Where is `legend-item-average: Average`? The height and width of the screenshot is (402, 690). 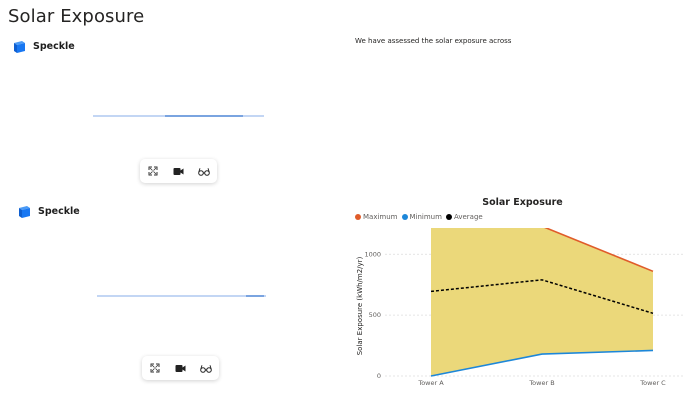 legend-item-average: Average is located at coordinates (464, 217).